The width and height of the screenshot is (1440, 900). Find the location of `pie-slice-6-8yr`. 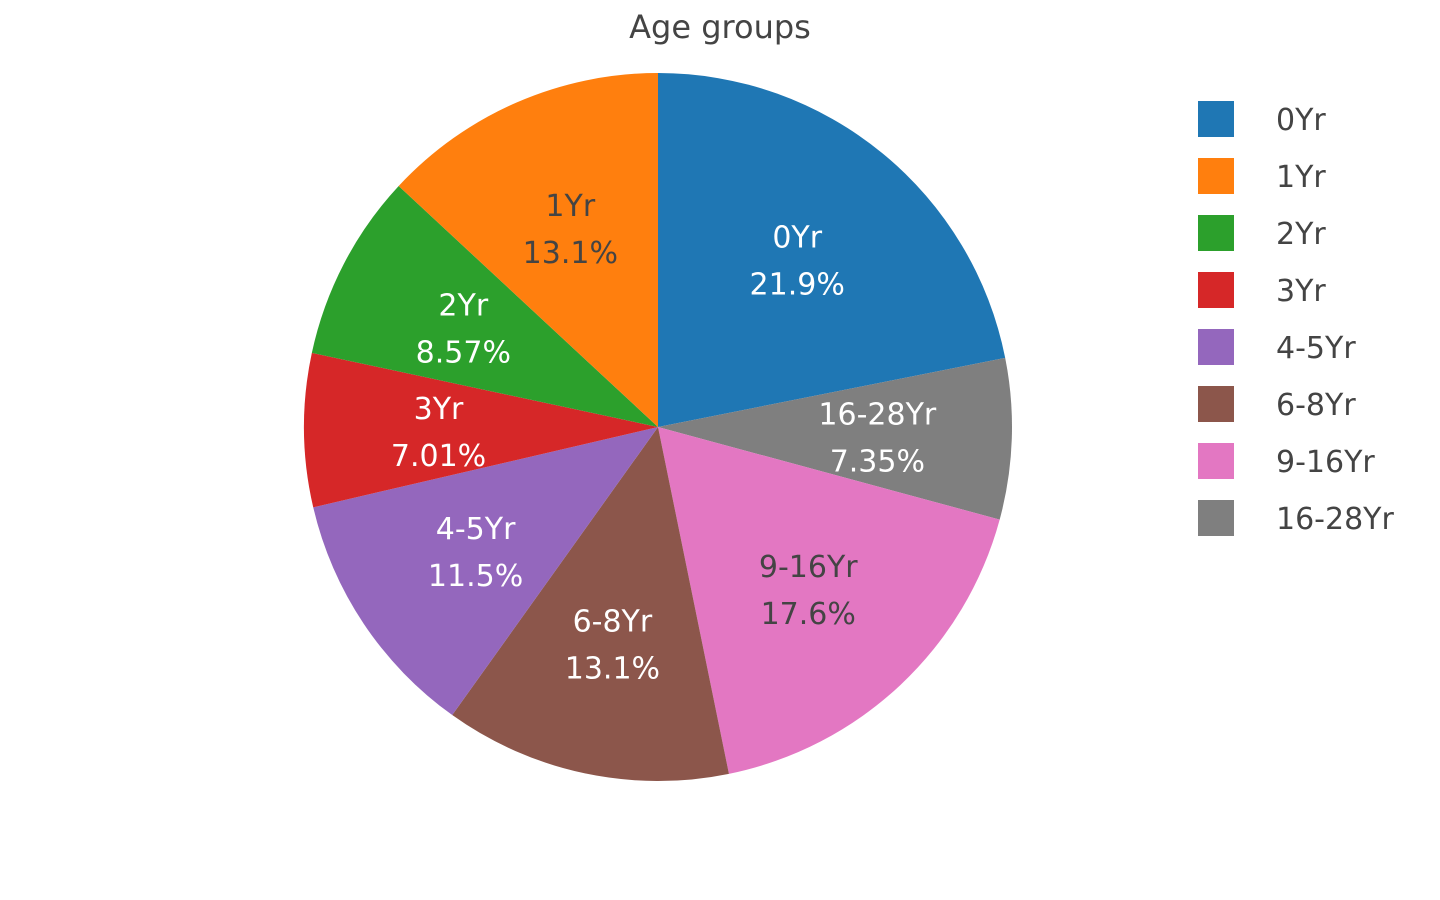

pie-slice-6-8yr is located at coordinates (590, 604).